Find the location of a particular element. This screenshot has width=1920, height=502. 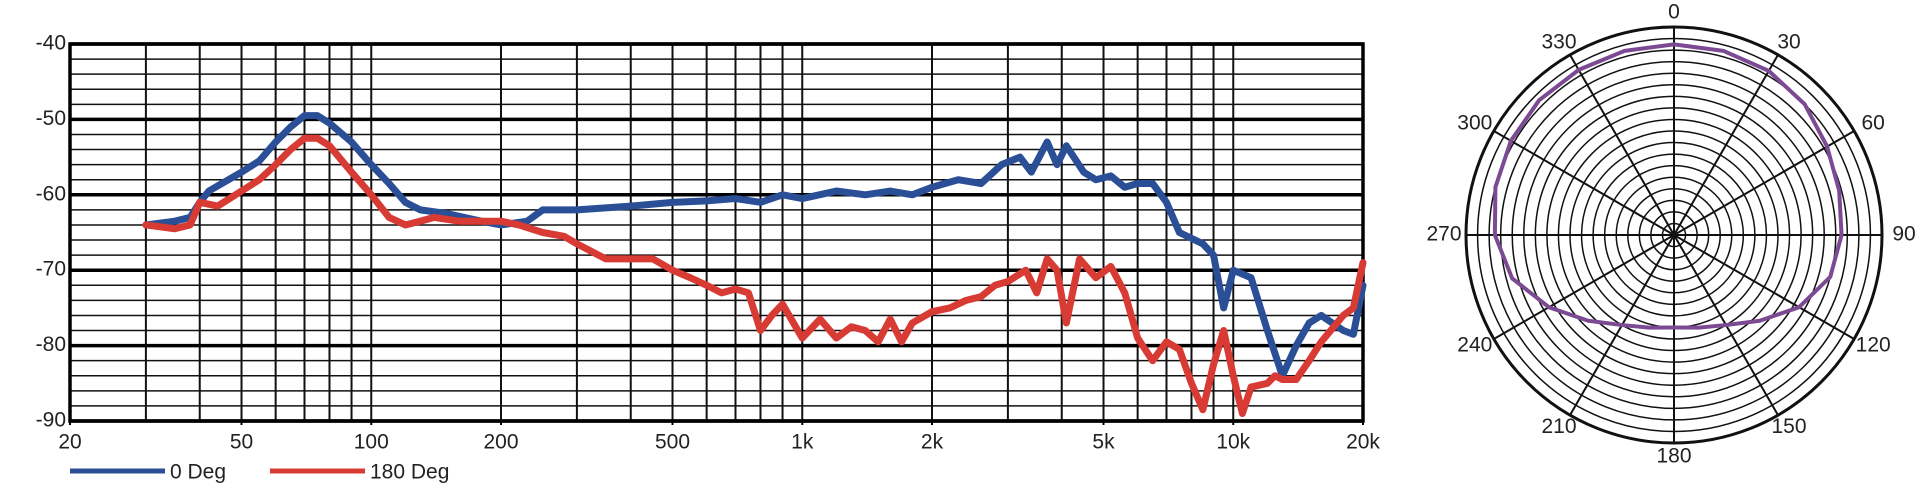

angle-label: 120 is located at coordinates (1873, 345).